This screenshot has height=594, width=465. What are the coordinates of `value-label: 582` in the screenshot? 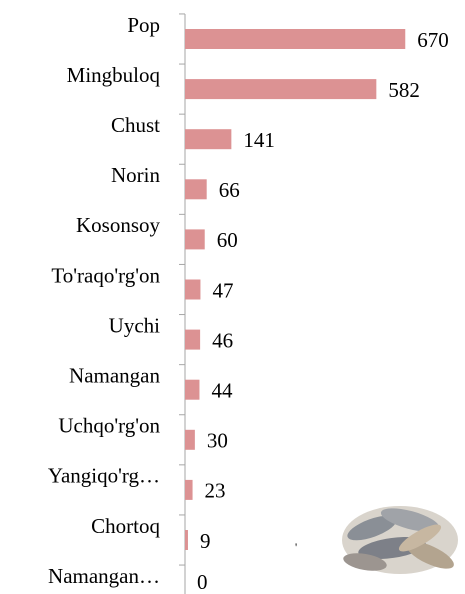 It's located at (404, 90).